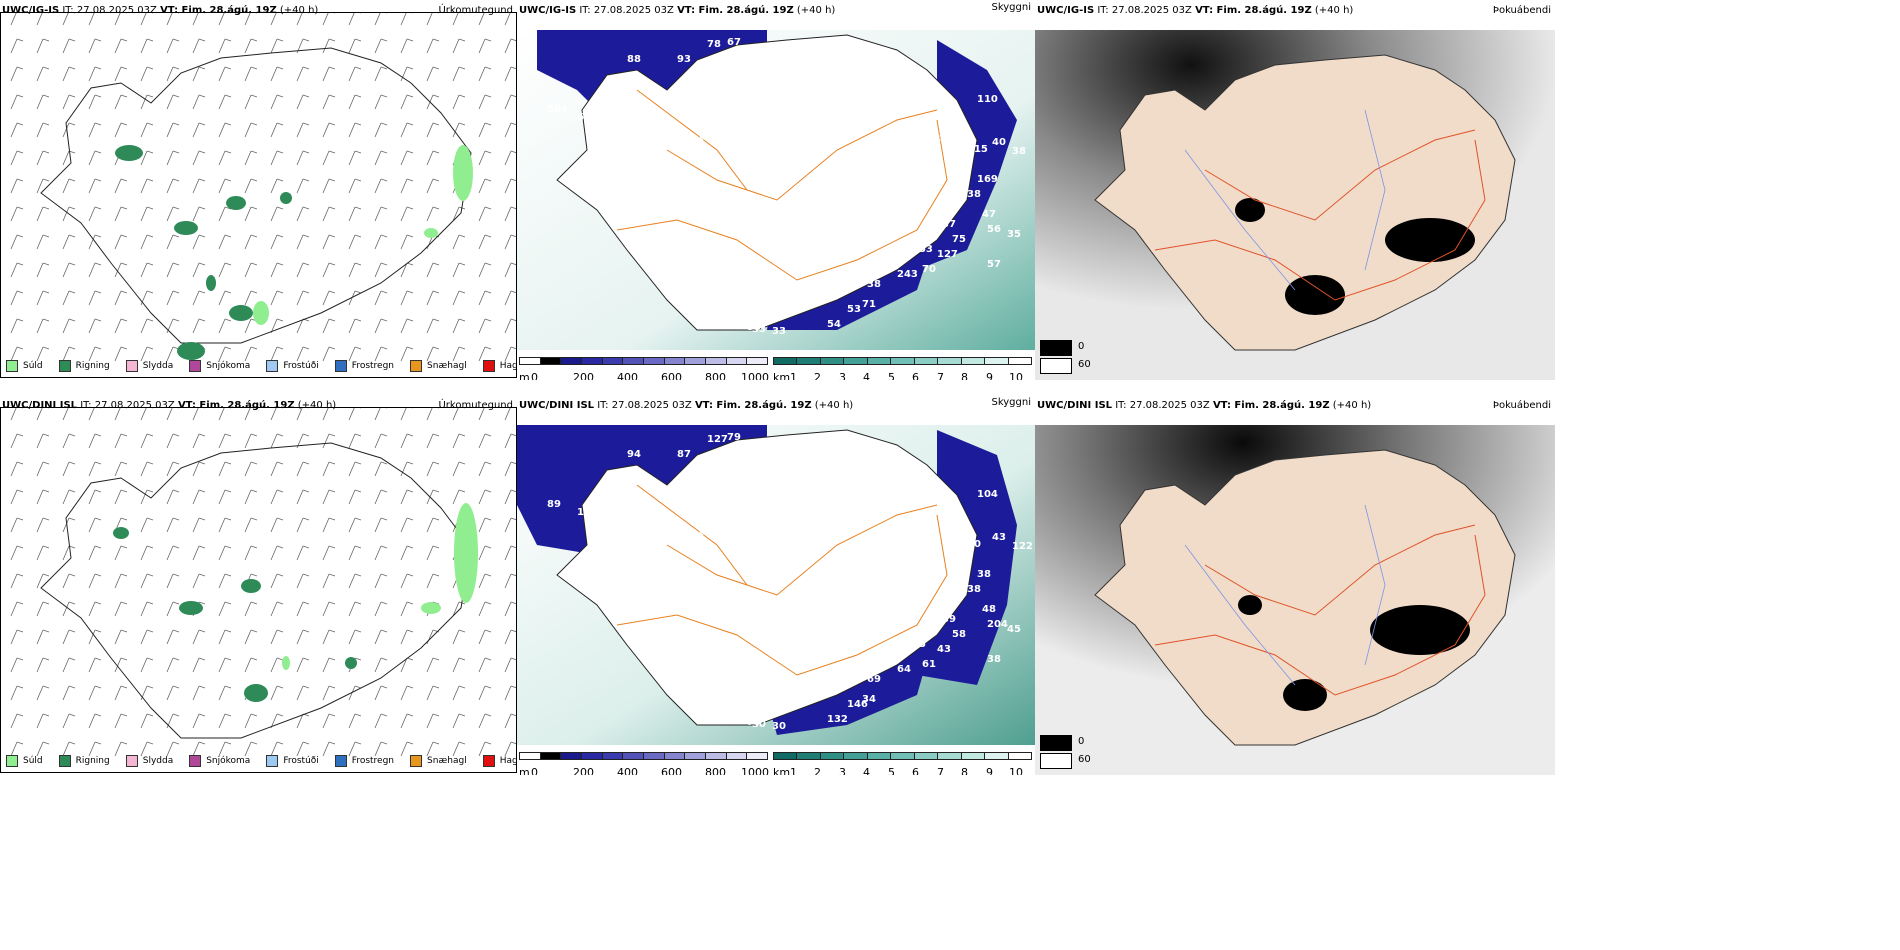 This screenshot has height=950, width=1900. What do you see at coordinates (994, 264) in the screenshot?
I see `cloud-base-value: 57` at bounding box center [994, 264].